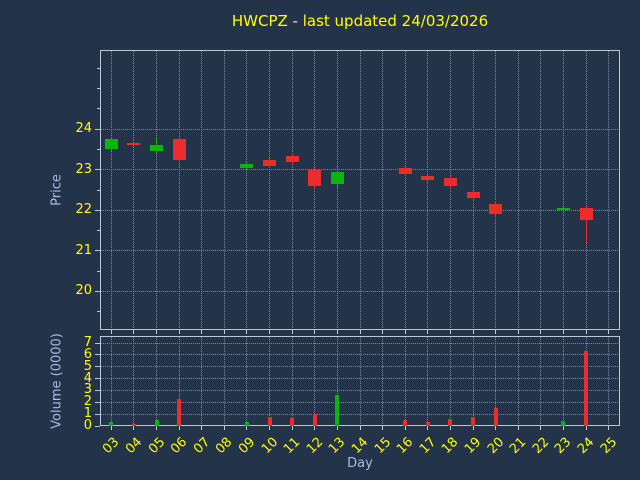 This screenshot has width=640, height=480. Describe the element at coordinates (83, 129) in the screenshot. I see `price-tick-label: 24` at that location.